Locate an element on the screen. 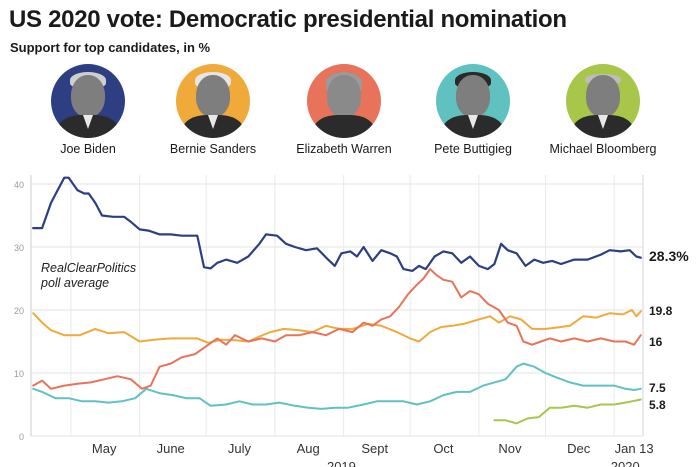 The width and height of the screenshot is (700, 467). y-tick-label: 30 is located at coordinates (19, 248).